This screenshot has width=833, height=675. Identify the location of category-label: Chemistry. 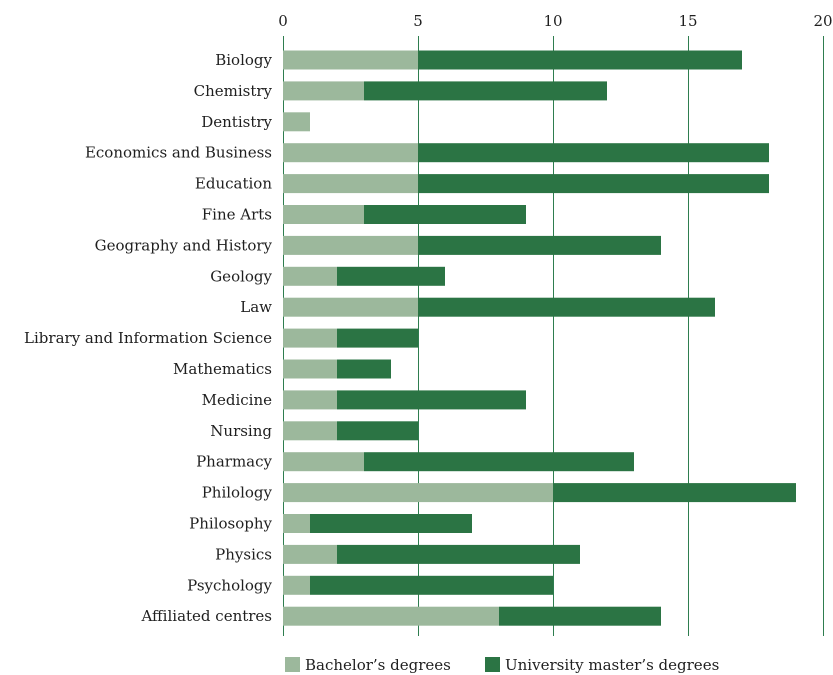
(233, 91).